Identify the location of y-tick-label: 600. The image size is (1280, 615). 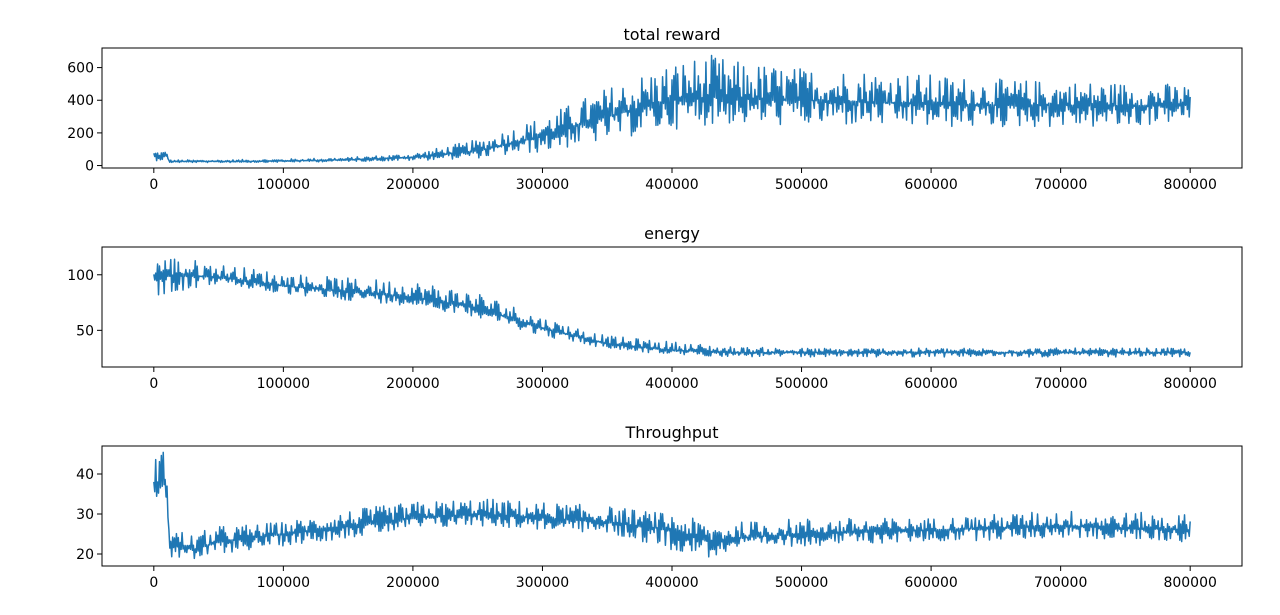
(80, 69).